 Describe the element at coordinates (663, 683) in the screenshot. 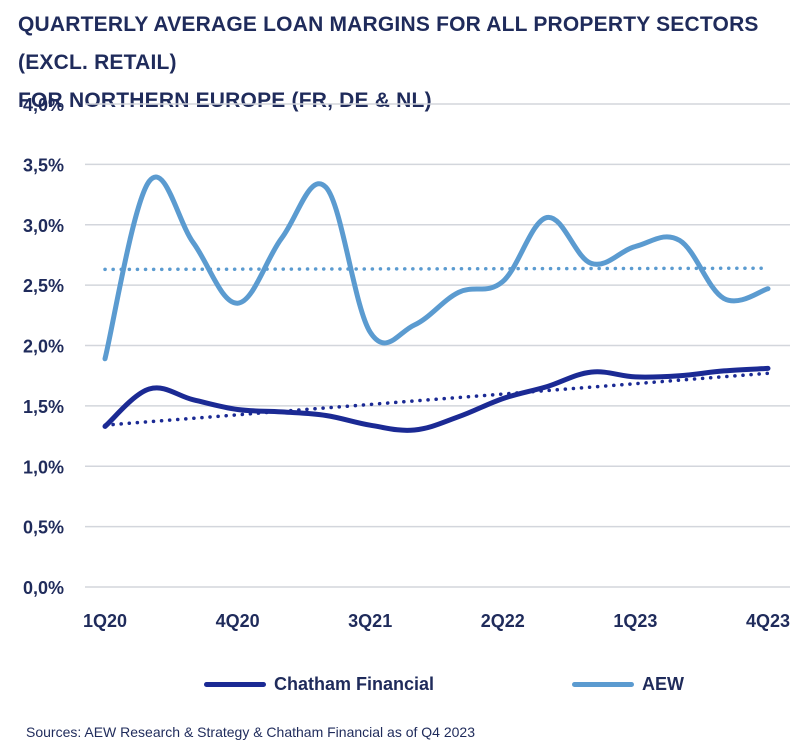

I see `legend-label-aew: AEW` at that location.